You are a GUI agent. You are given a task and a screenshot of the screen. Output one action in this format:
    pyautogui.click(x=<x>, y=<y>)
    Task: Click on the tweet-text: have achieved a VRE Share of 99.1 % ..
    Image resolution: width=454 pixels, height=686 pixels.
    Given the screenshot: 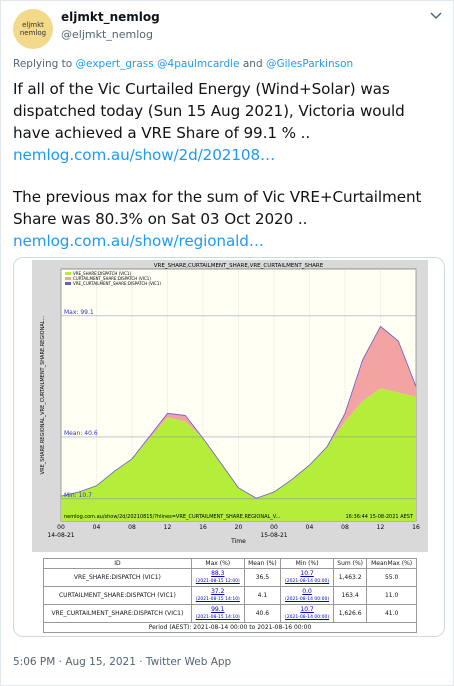 What is the action you would take?
    pyautogui.click(x=162, y=133)
    